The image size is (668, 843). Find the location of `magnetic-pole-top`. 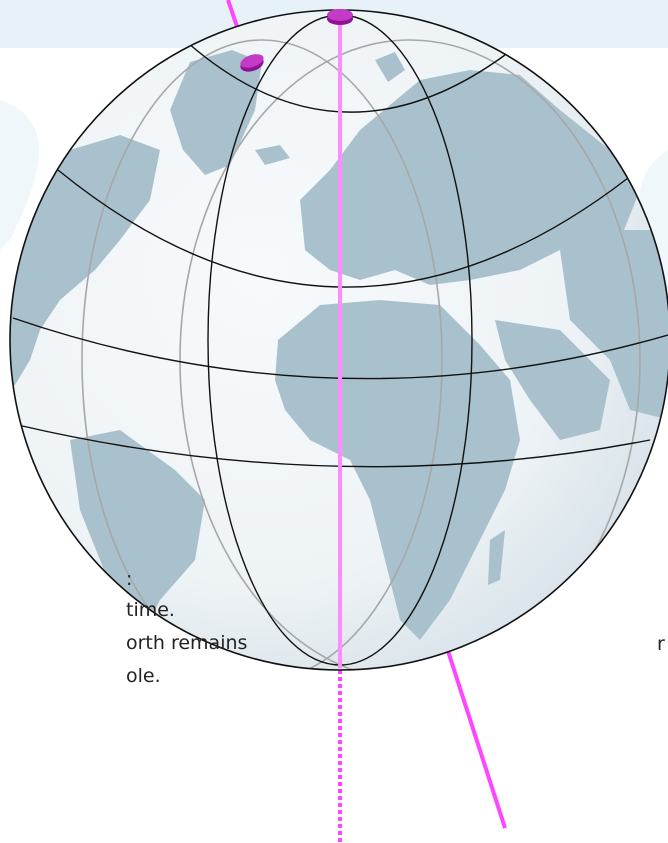

magnetic-pole-top is located at coordinates (252, 61).